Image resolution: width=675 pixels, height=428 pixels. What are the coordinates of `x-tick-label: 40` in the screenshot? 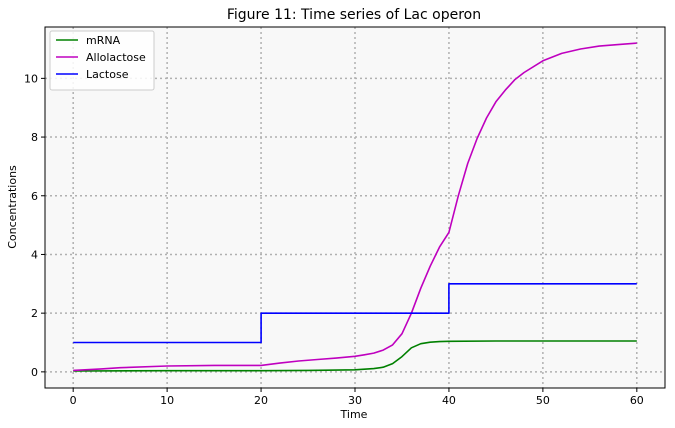 It's located at (449, 400).